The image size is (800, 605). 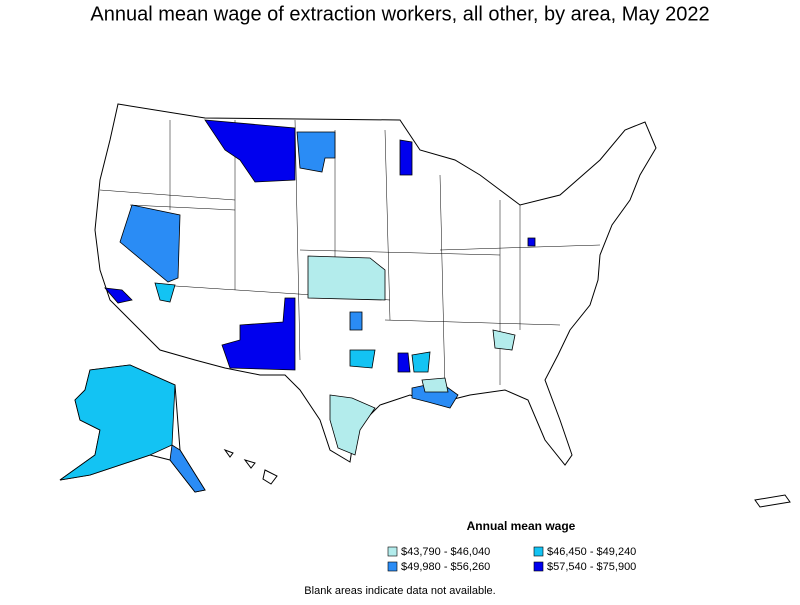 What do you see at coordinates (346, 278) in the screenshot?
I see `area-kansas` at bounding box center [346, 278].